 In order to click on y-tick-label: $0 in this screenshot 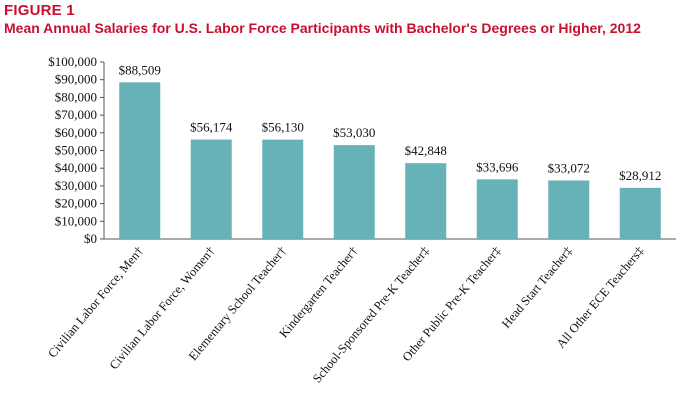, I will do `click(90, 238)`.